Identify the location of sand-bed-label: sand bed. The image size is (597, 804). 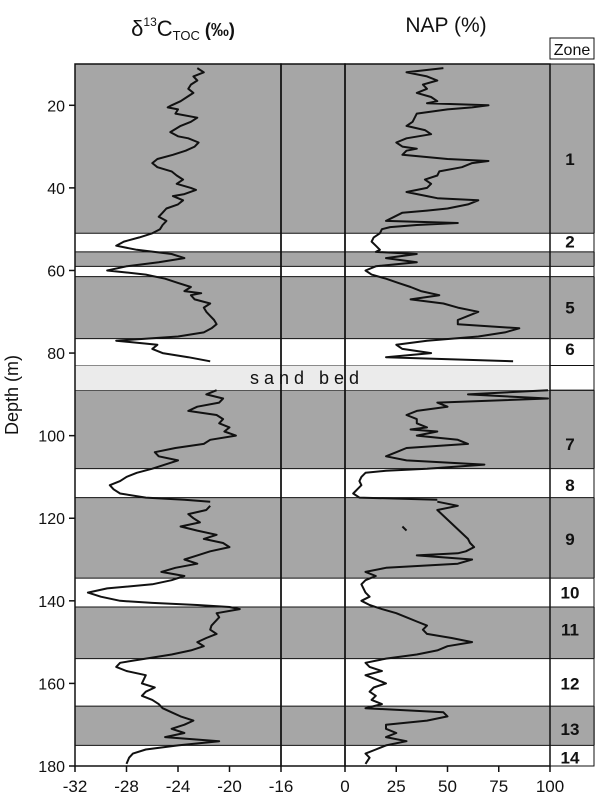
(307, 378).